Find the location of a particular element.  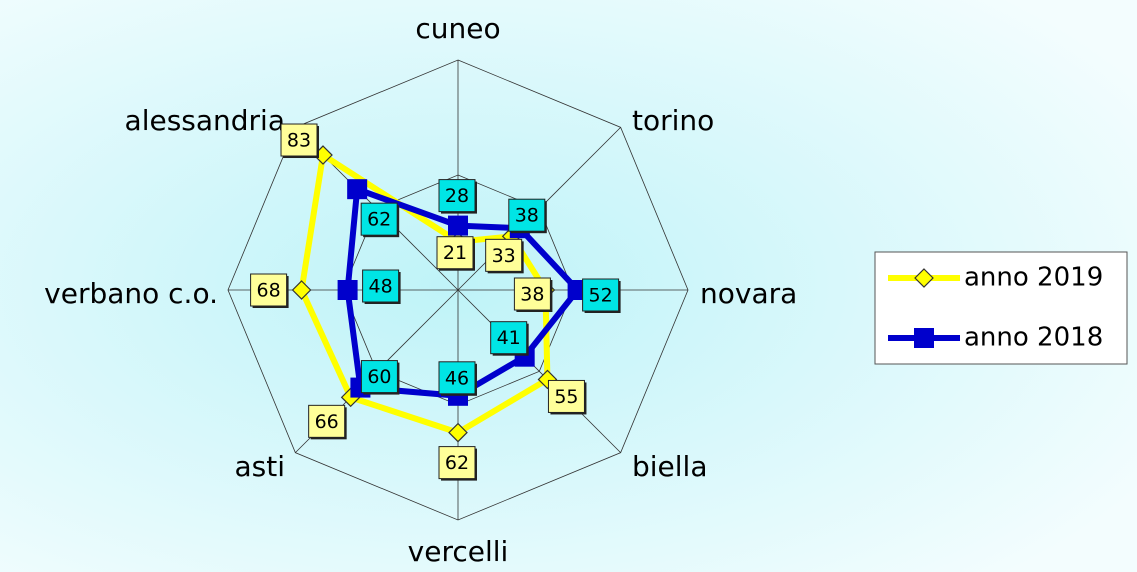

data-label: 66 is located at coordinates (327, 422).